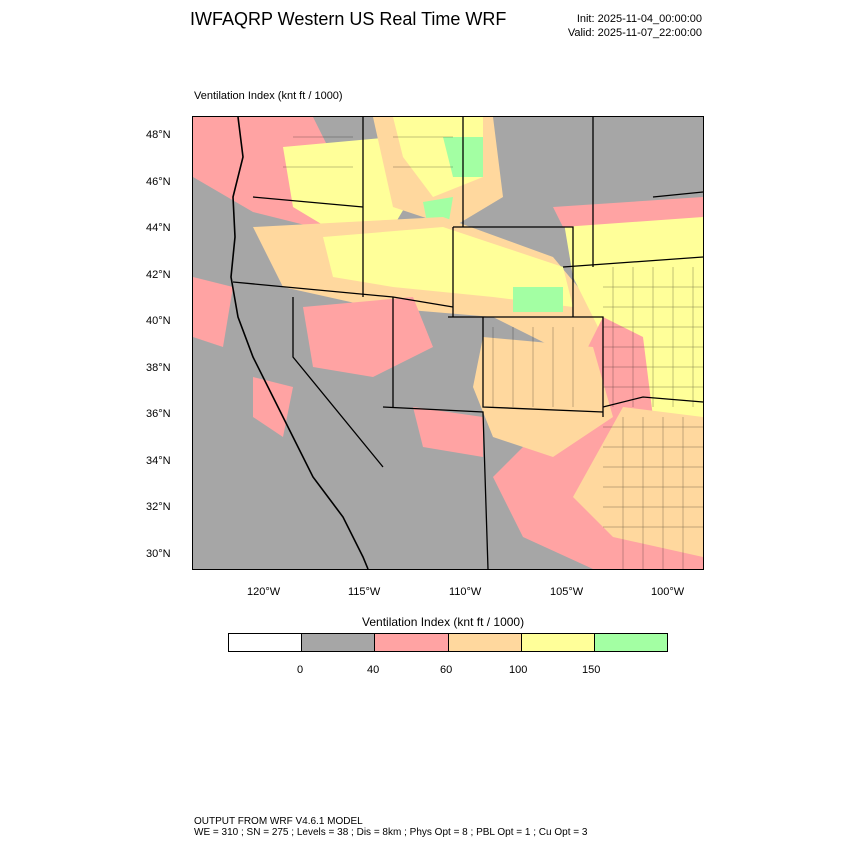 The image size is (850, 850). What do you see at coordinates (465, 592) in the screenshot?
I see `lon-tick-label: 110°W` at bounding box center [465, 592].